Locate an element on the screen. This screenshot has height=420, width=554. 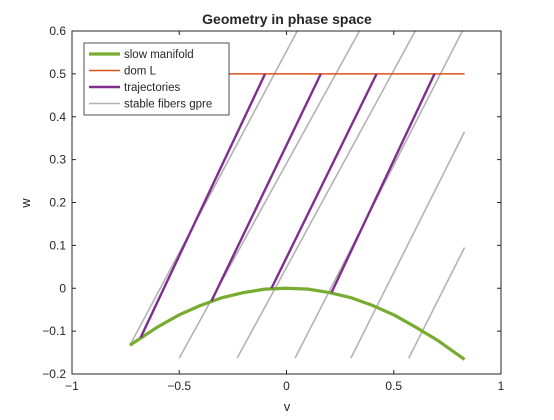
x-tick-label: 0 is located at coordinates (286, 386).